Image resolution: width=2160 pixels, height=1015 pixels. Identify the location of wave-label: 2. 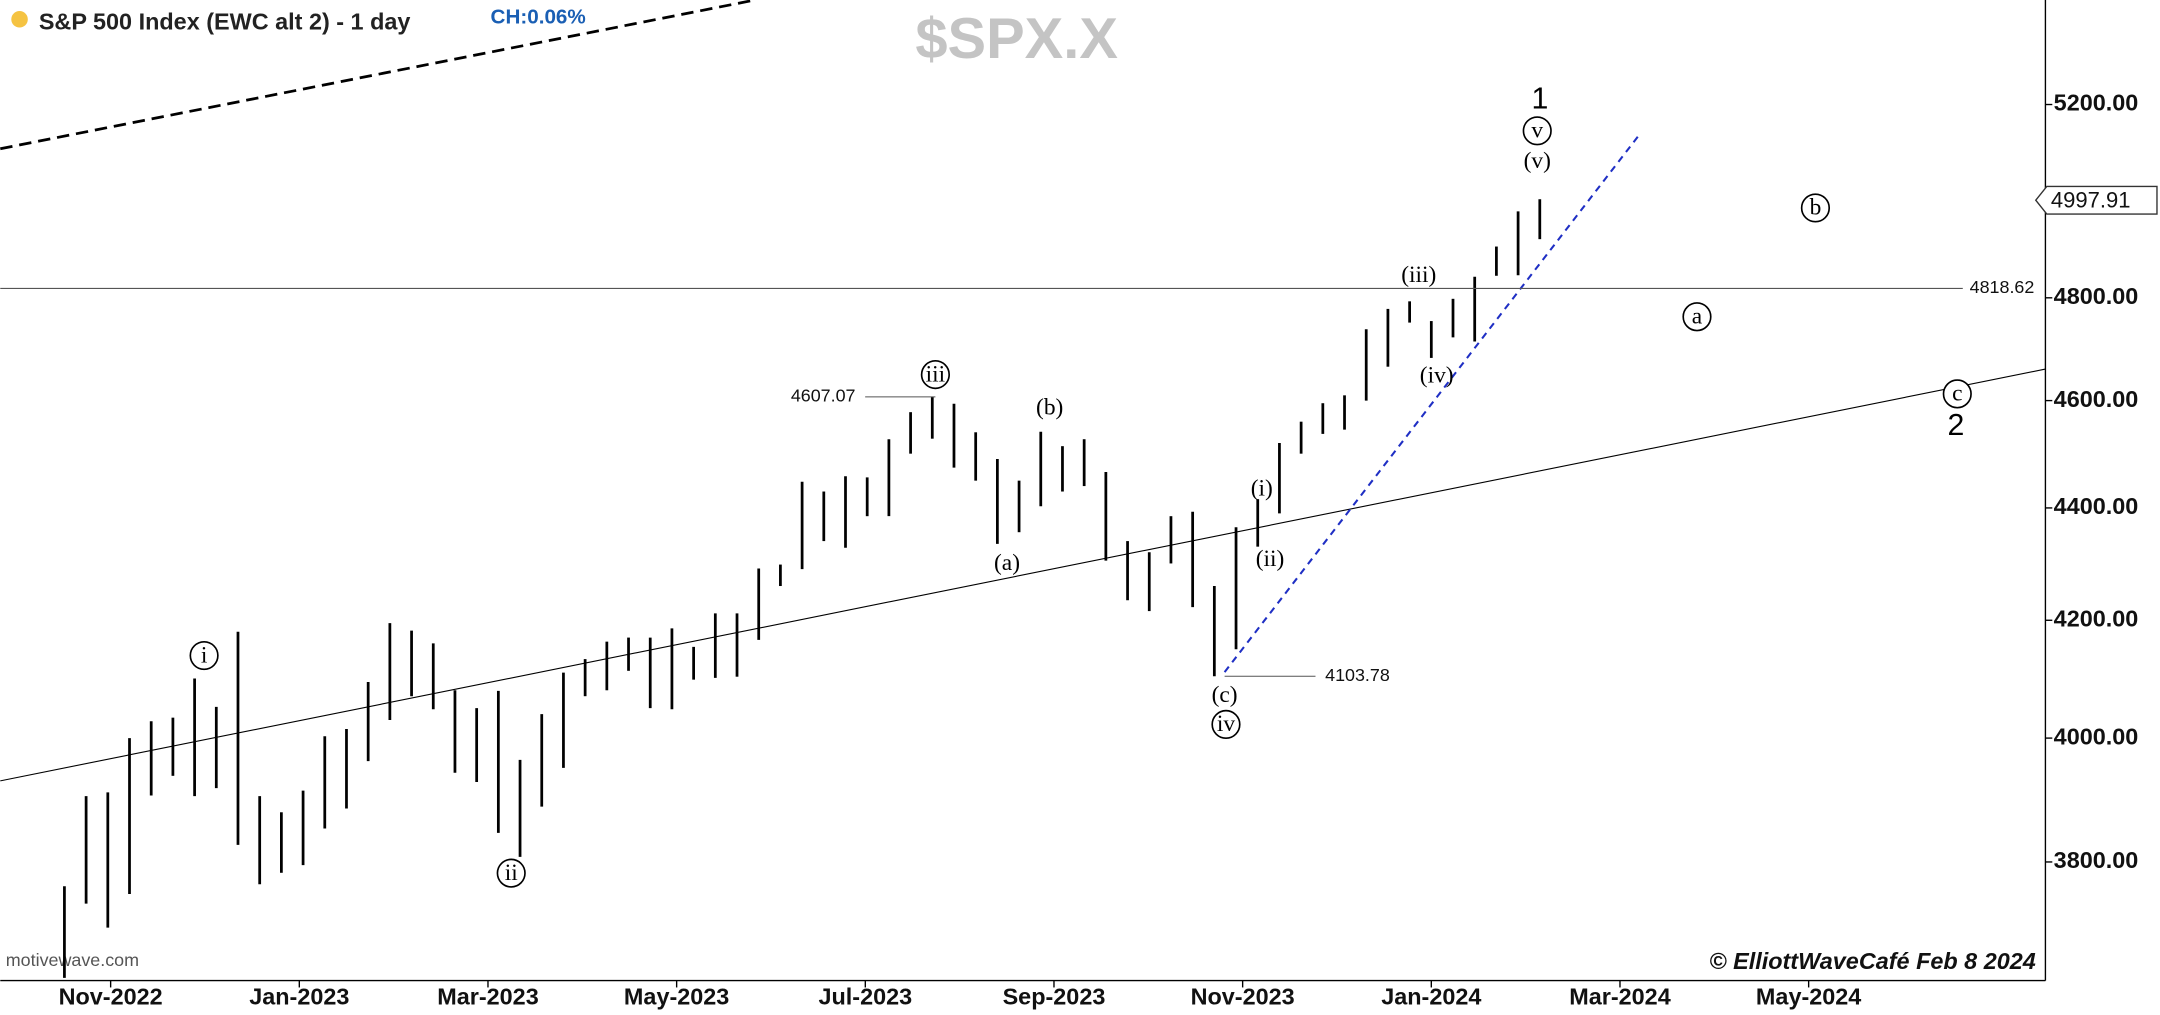
(1955, 425).